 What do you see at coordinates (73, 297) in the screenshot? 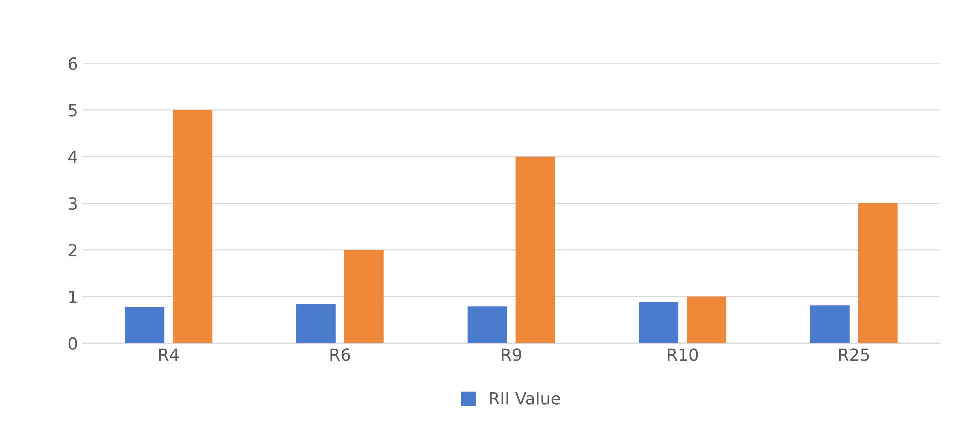
I see `y-tick-label: 1` at bounding box center [73, 297].